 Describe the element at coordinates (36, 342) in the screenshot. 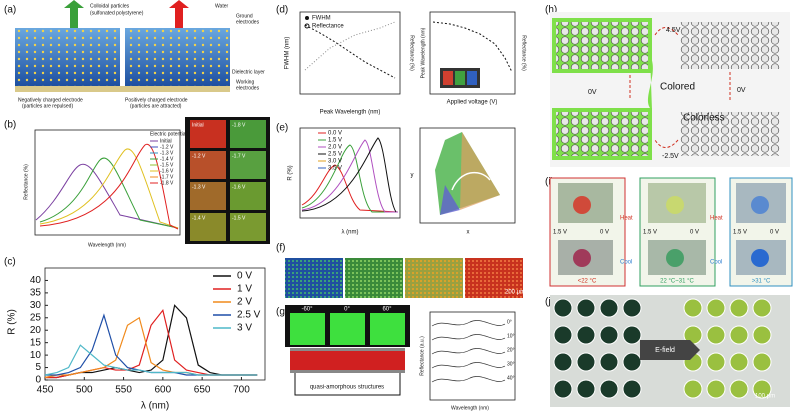

I see `y-tick-label: 15` at that location.